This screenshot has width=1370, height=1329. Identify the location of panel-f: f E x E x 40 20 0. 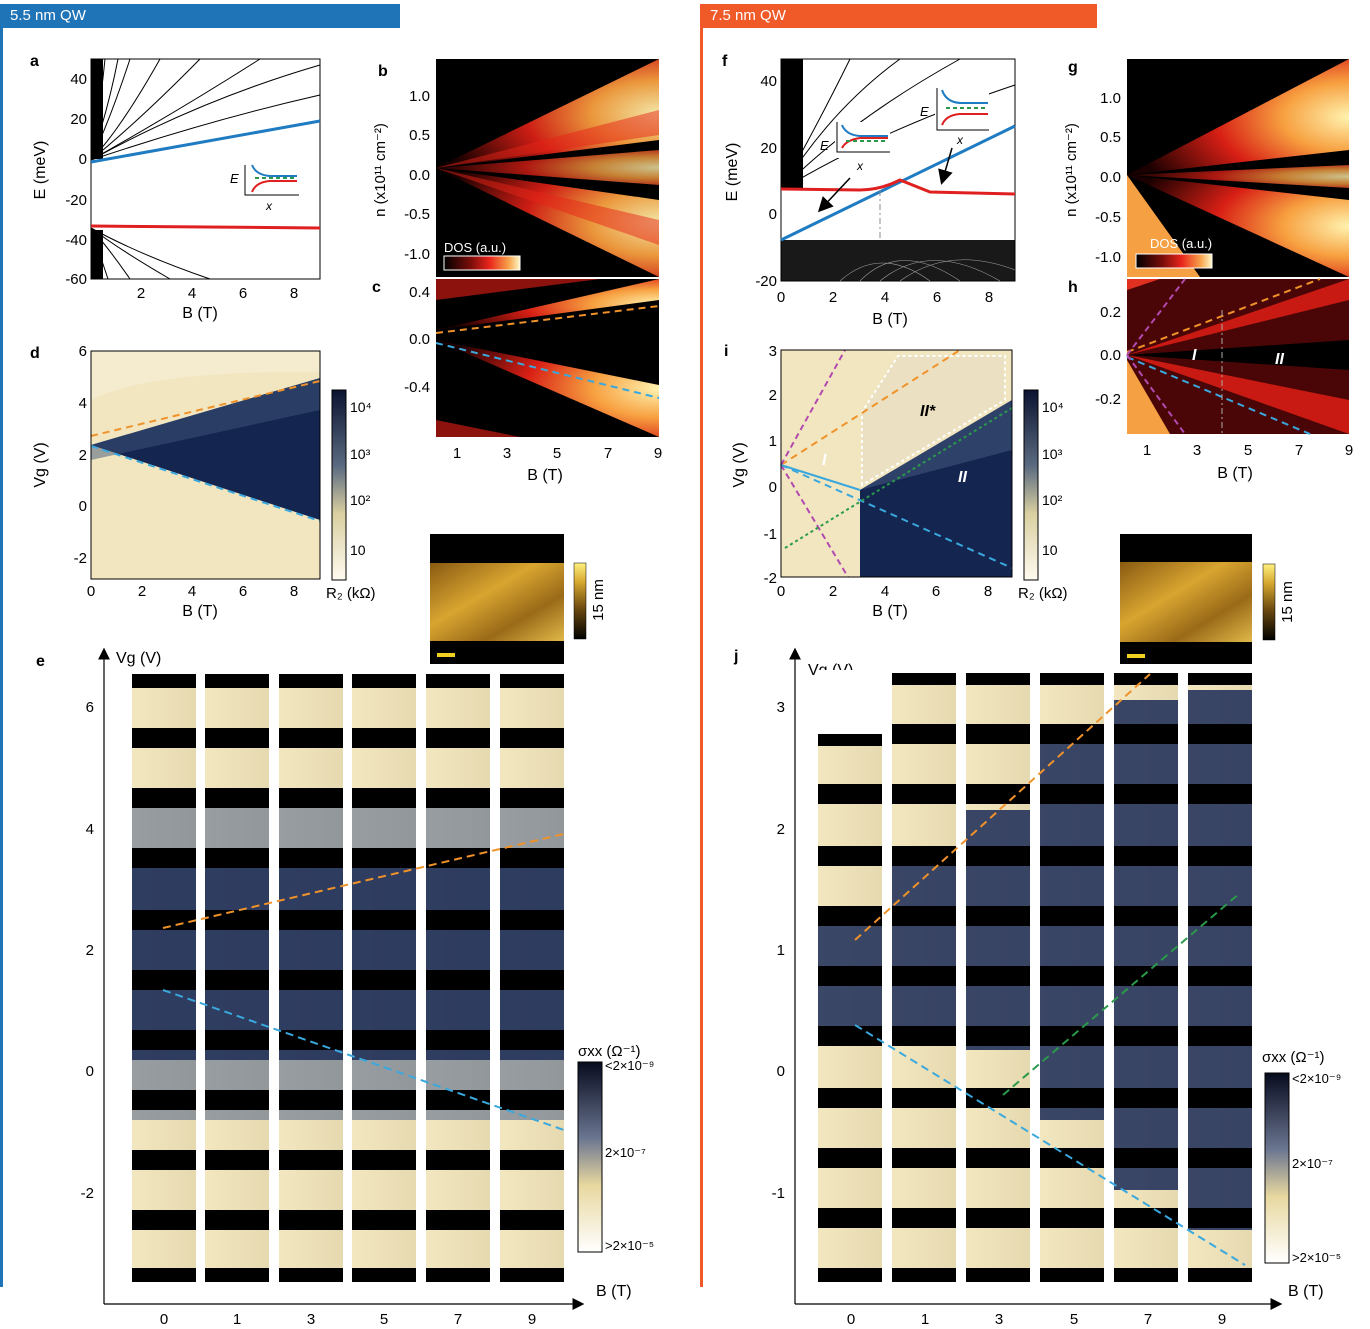
(869, 190).